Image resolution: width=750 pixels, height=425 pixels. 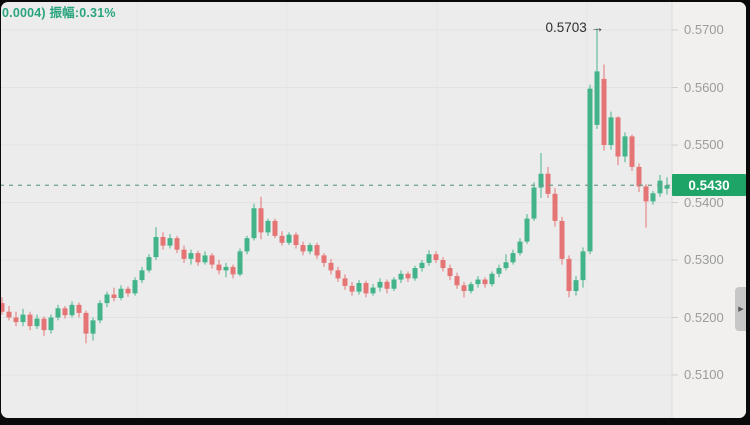 What do you see at coordinates (704, 259) in the screenshot?
I see `axis-tick-label: 0.5300` at bounding box center [704, 259].